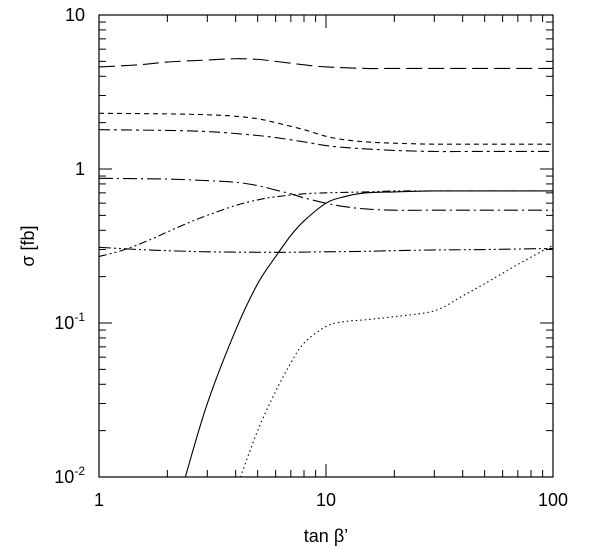 Image resolution: width=596 pixels, height=549 pixels. Describe the element at coordinates (99, 500) in the screenshot. I see `x-tick-label: 1` at that location.